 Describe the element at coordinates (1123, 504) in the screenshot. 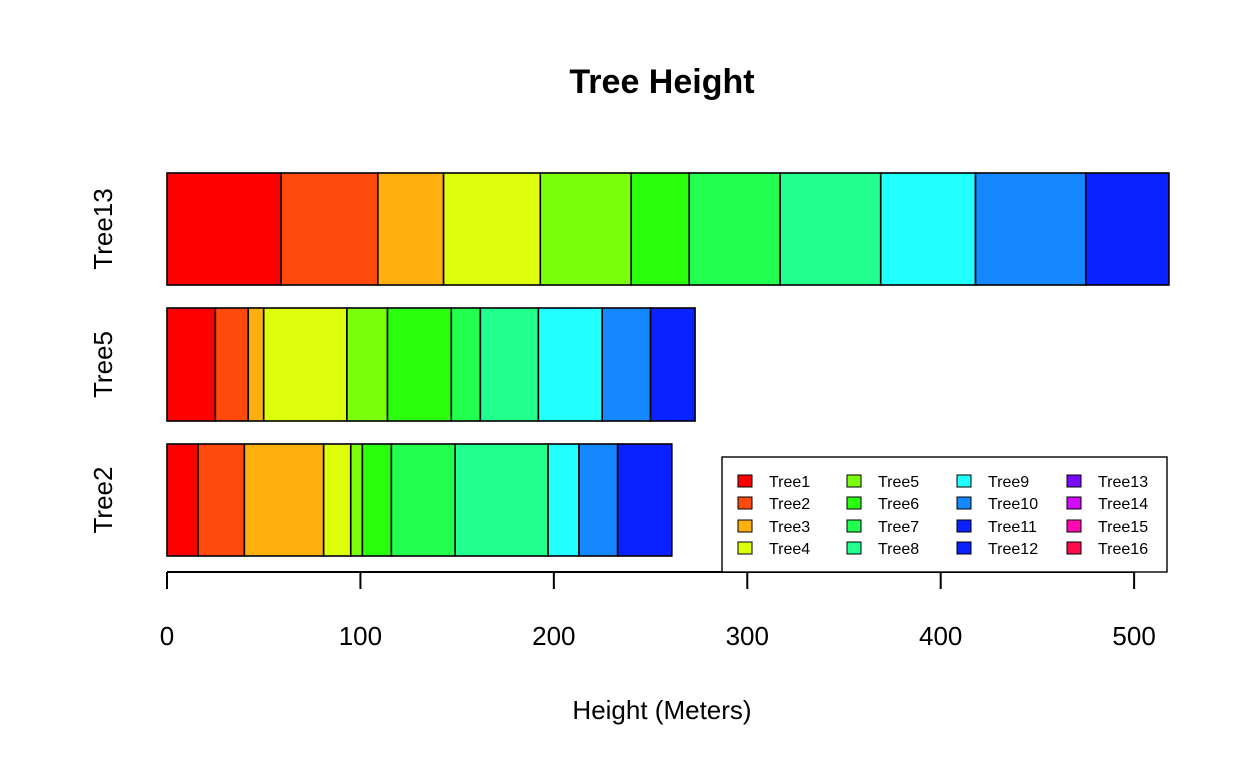

I see `legend-label: Tree14` at that location.